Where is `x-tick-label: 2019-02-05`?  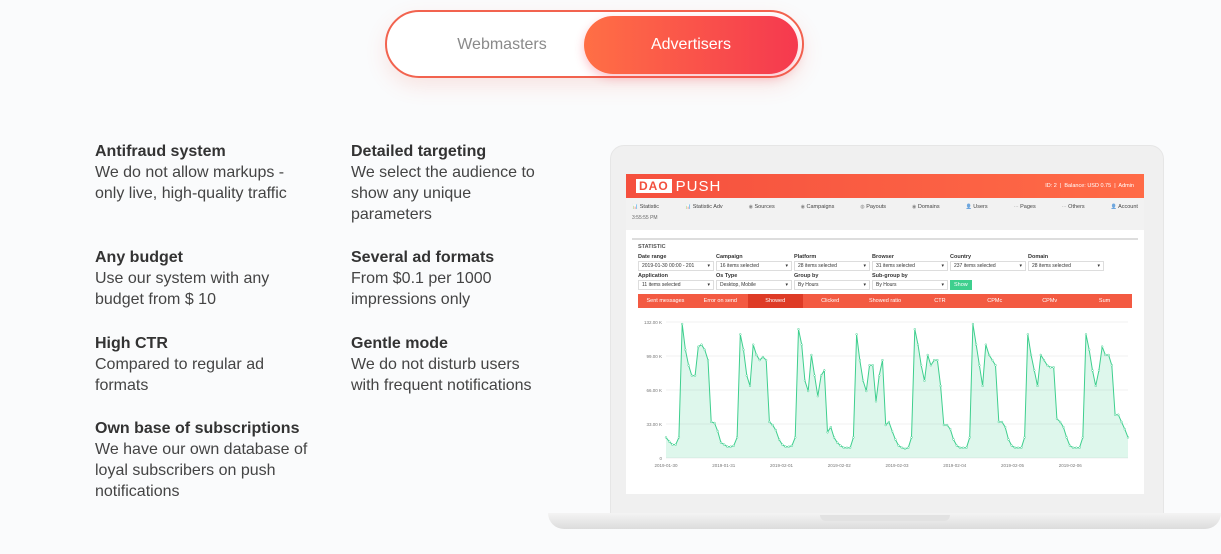
x-tick-label: 2019-02-05 is located at coordinates (1013, 465).